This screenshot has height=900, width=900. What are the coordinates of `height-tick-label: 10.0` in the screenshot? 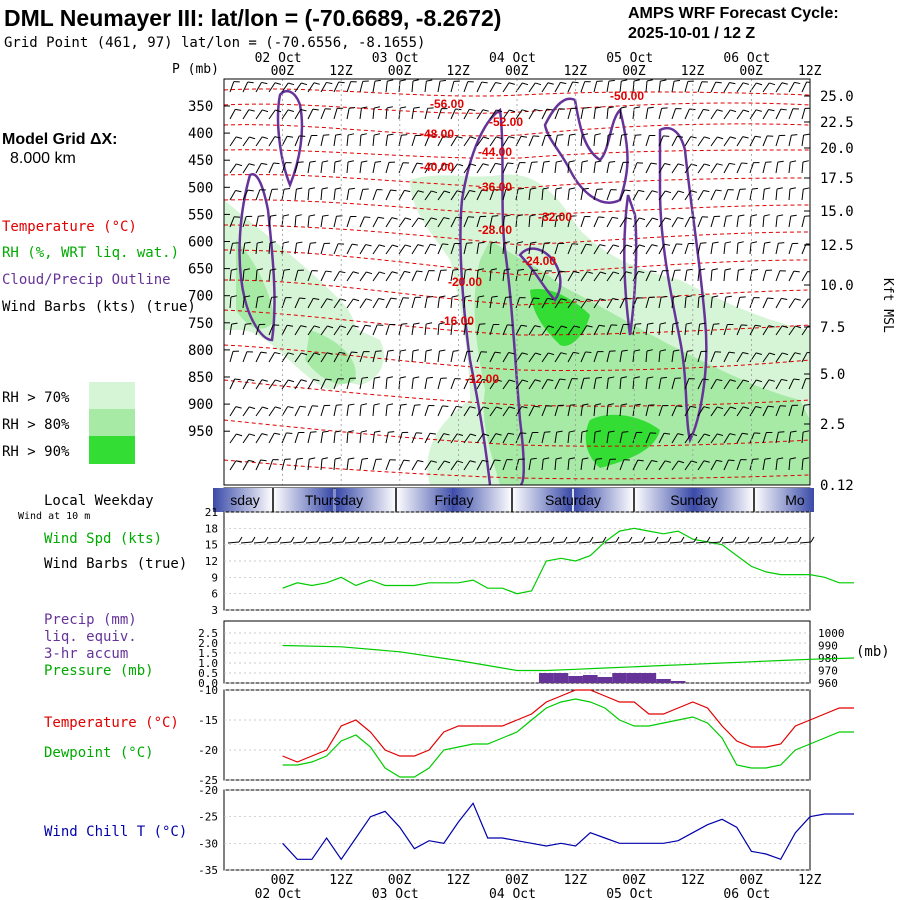 It's located at (837, 286).